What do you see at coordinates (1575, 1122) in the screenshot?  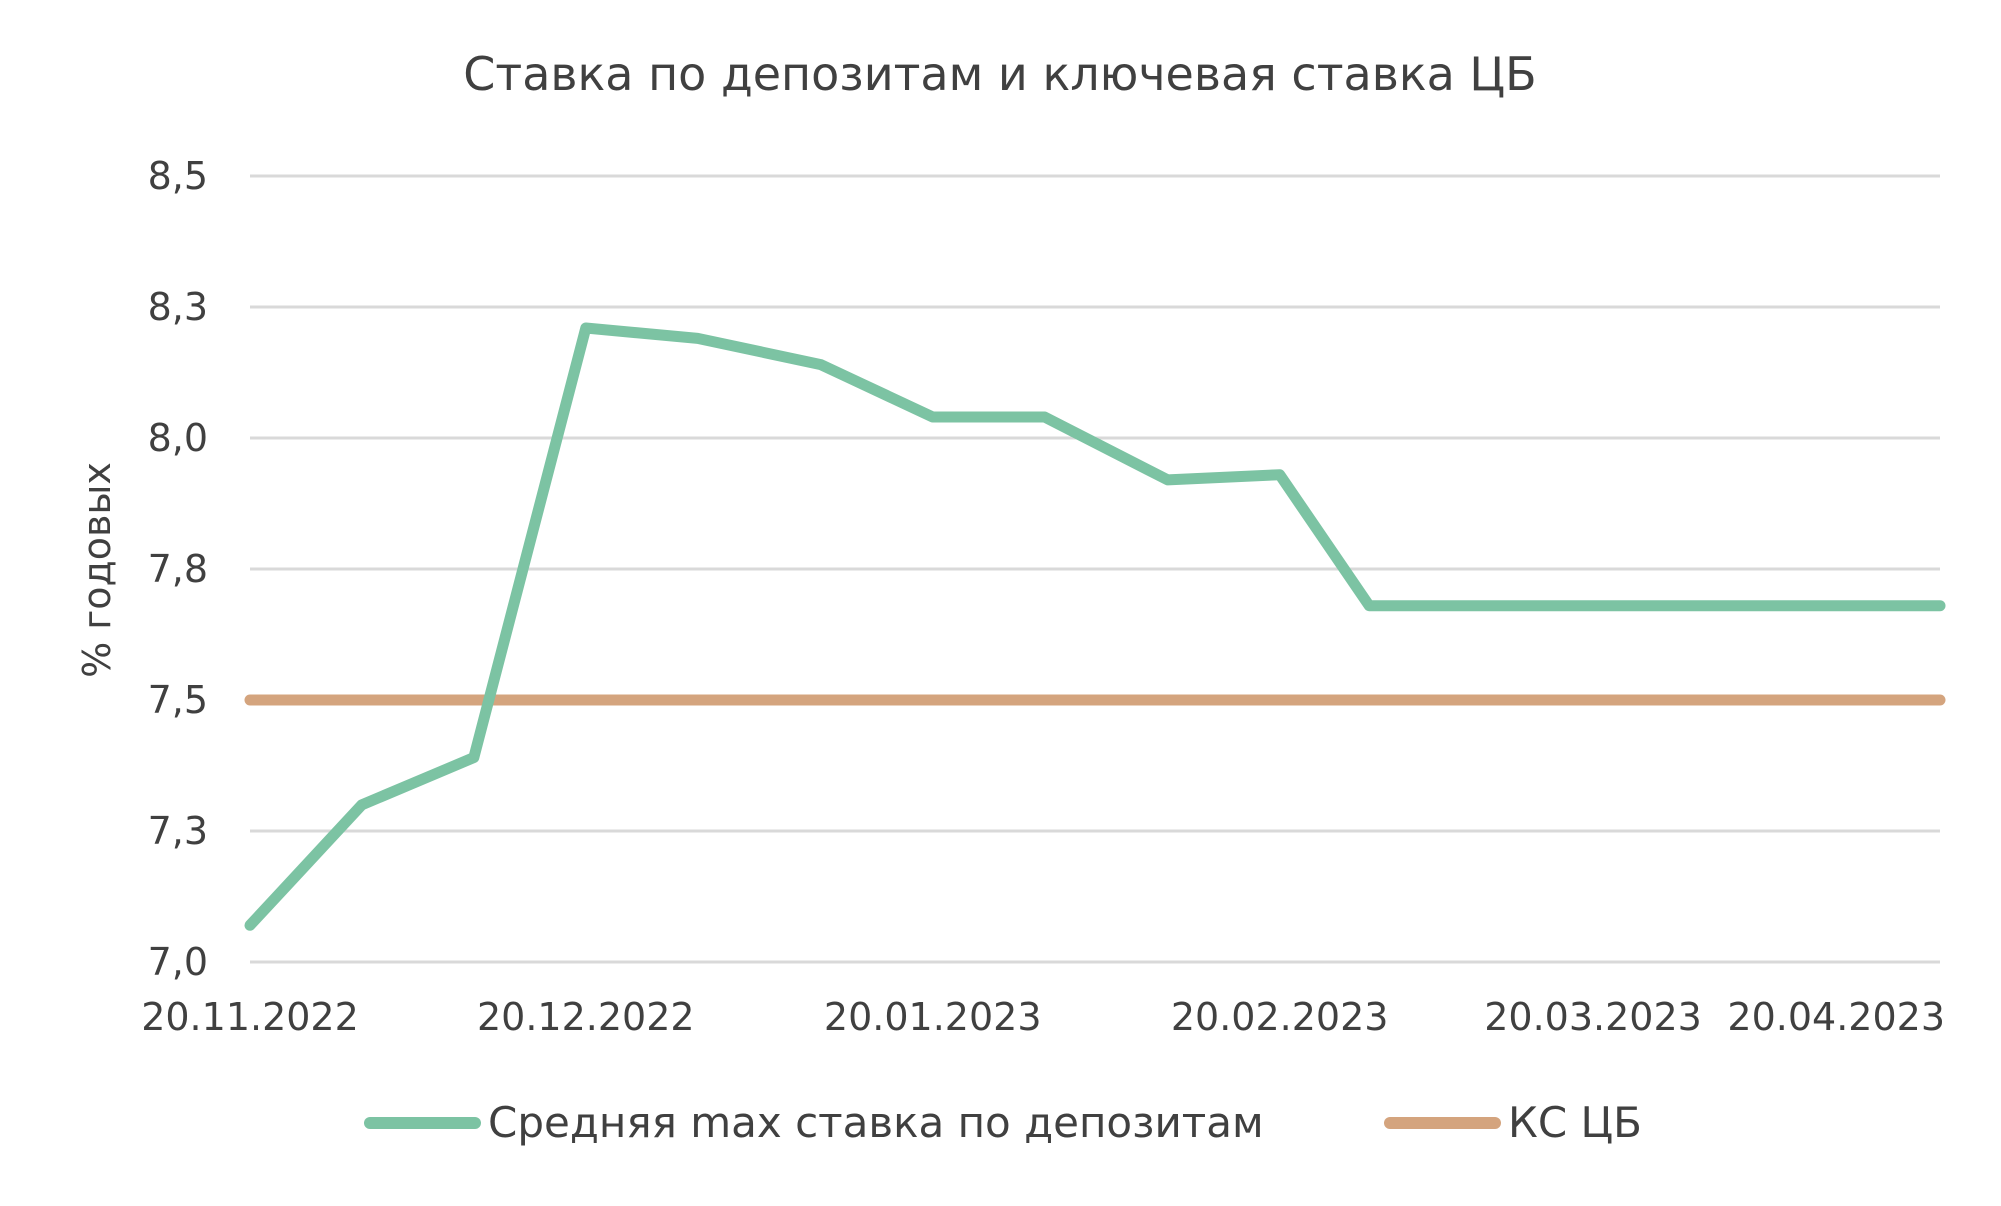 I see `legend-label-key-rate: КС ЦБ` at bounding box center [1575, 1122].